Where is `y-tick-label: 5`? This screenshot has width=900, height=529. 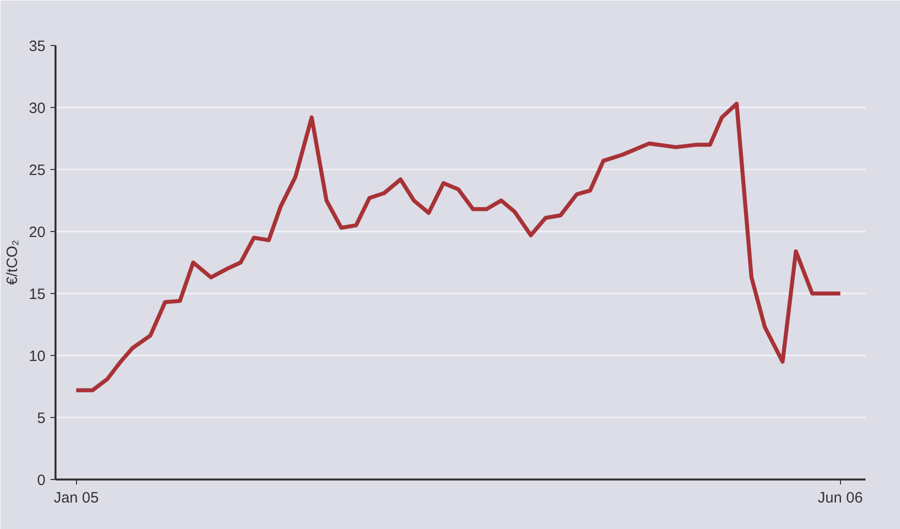
y-tick-label: 5 is located at coordinates (41, 418).